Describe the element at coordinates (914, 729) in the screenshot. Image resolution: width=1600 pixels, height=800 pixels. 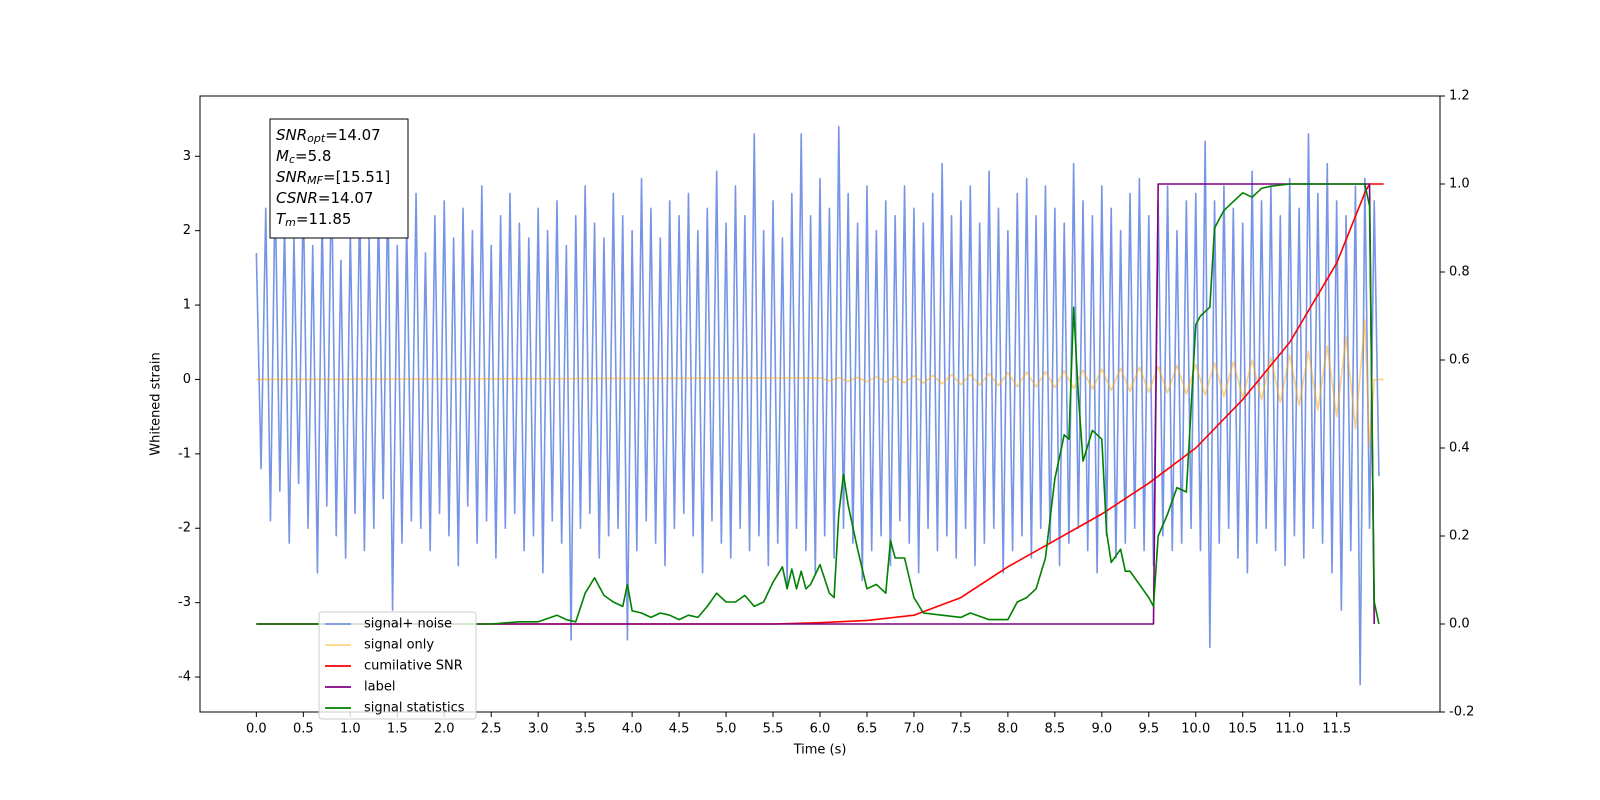
I see `x-tick-label: 7.0` at that location.